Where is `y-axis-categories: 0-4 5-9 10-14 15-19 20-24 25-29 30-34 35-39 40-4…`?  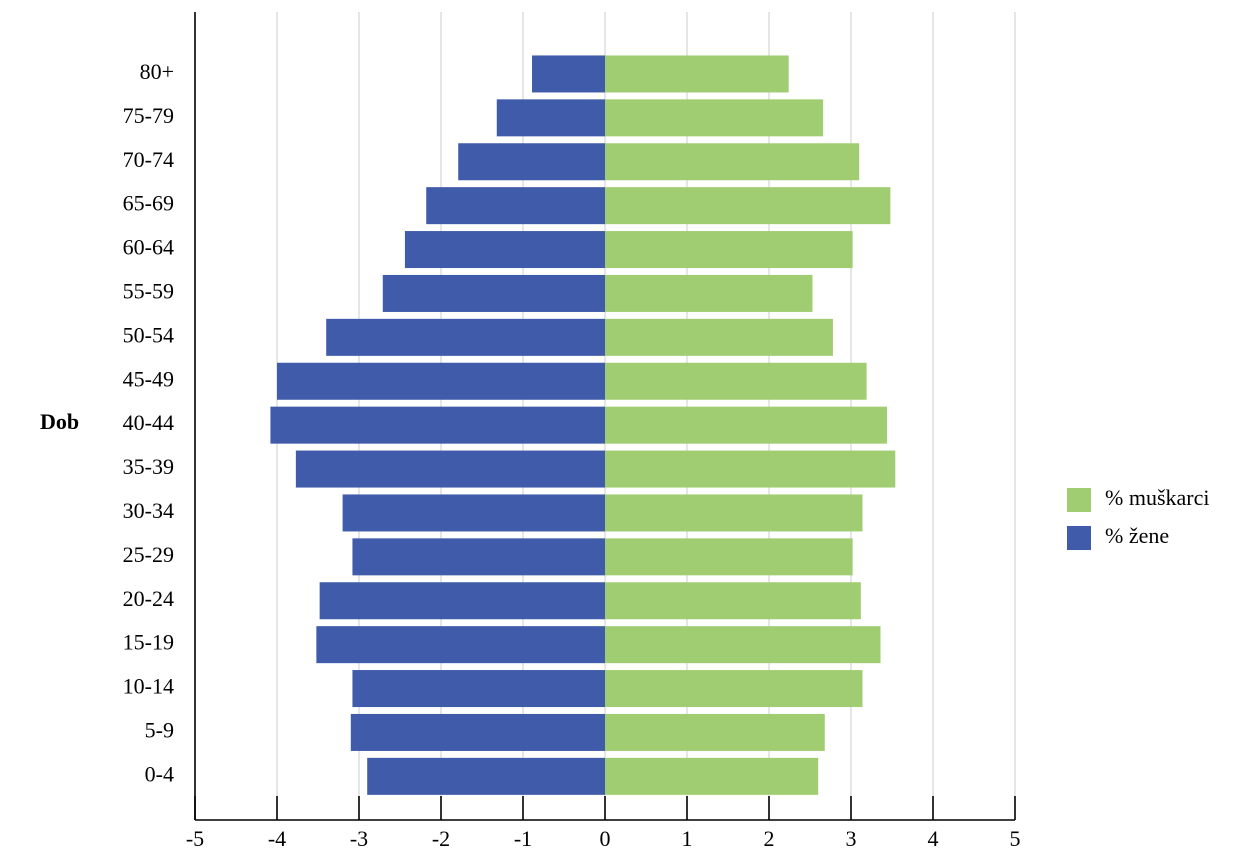 y-axis-categories: 0-4 5-9 10-14 15-19 20-24 25-29 30-34 35-39 40-4… is located at coordinates (148, 422).